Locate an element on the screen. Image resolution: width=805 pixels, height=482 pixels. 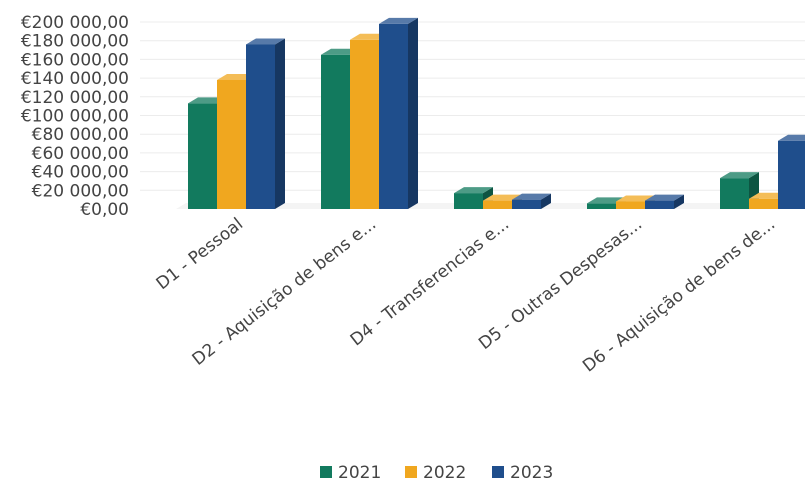
y-tick-label: €200 000,00 is located at coordinates (75, 23).